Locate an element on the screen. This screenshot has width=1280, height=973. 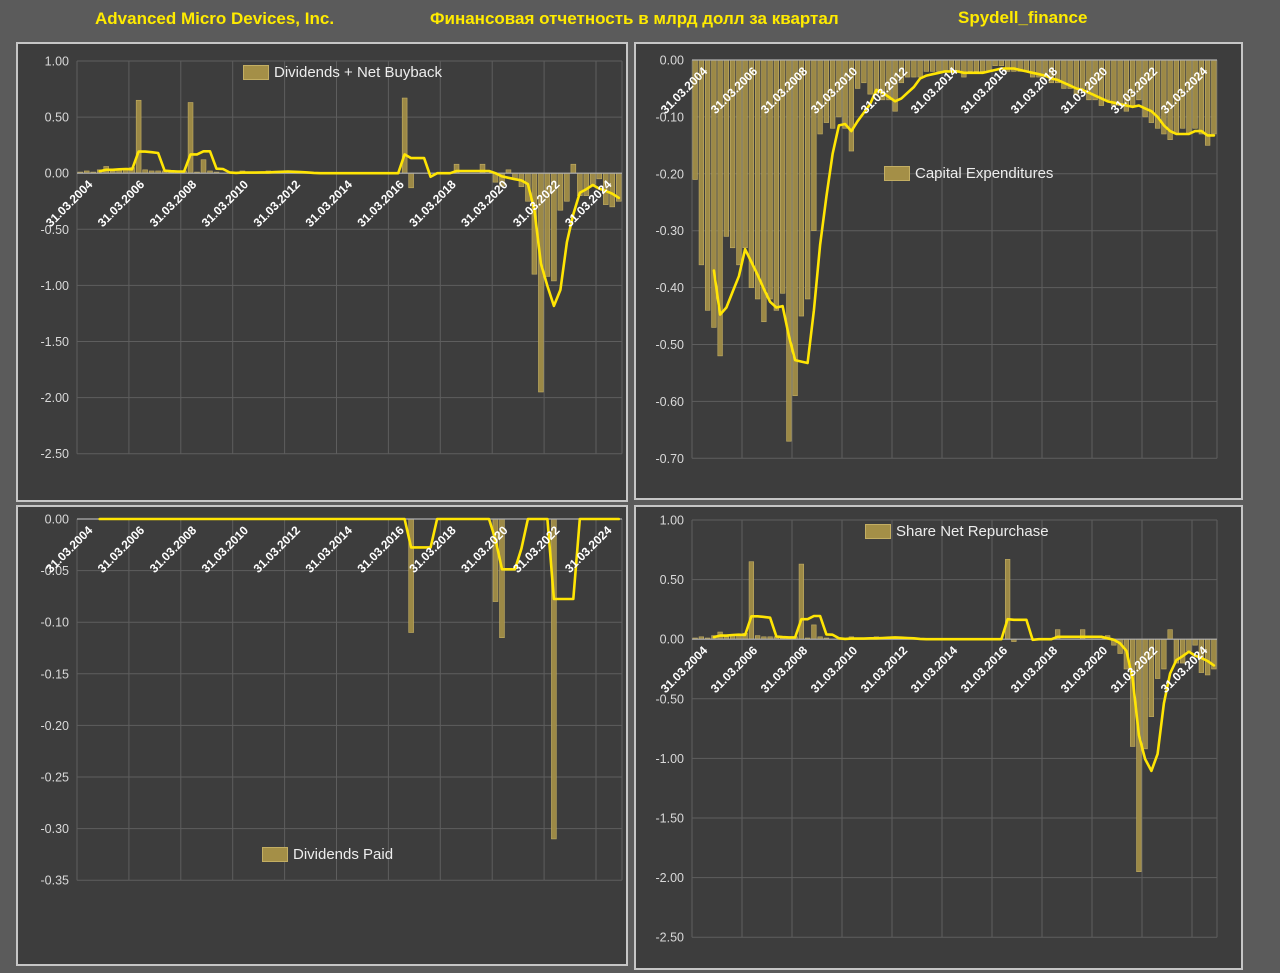
legend-label: Capital Expenditures is located at coordinates (984, 173).